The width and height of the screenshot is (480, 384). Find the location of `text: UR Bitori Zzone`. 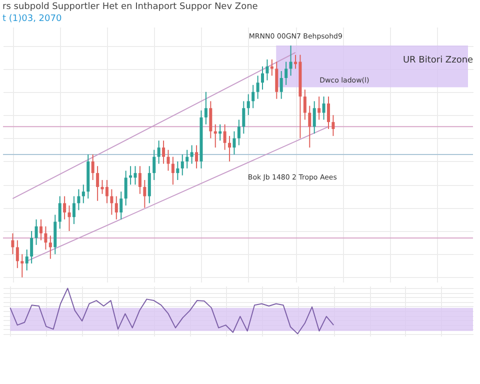

text: UR Bitori Zzone is located at coordinates (438, 60).